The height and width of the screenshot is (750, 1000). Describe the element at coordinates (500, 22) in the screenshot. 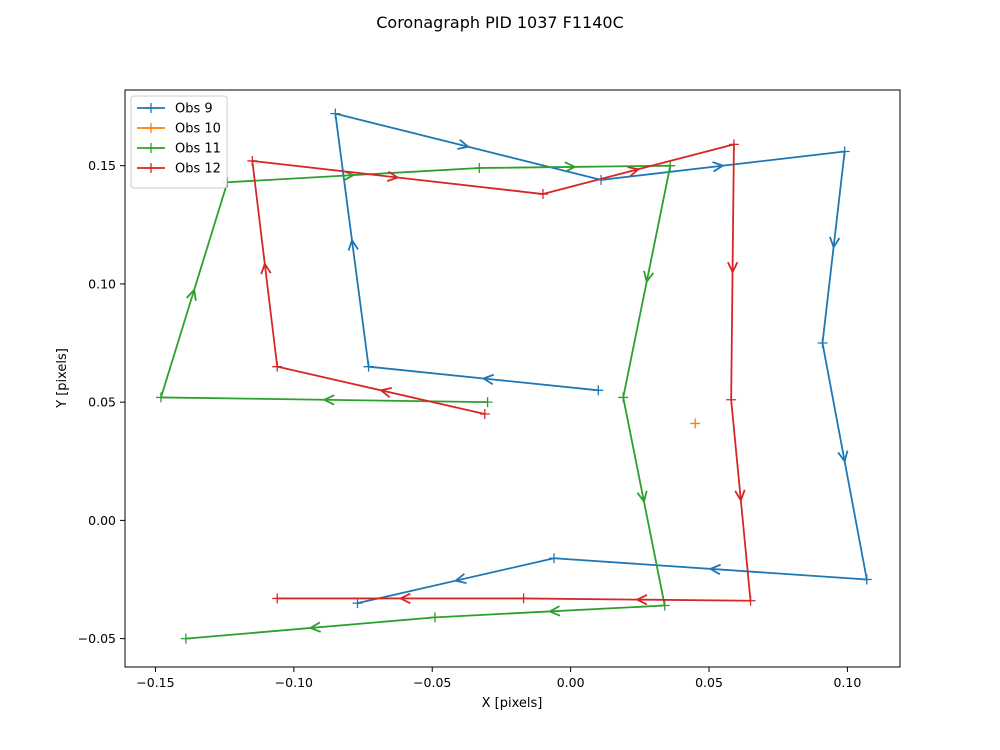

I see `chart-title: Coronagraph PID 1037 F1140C` at that location.